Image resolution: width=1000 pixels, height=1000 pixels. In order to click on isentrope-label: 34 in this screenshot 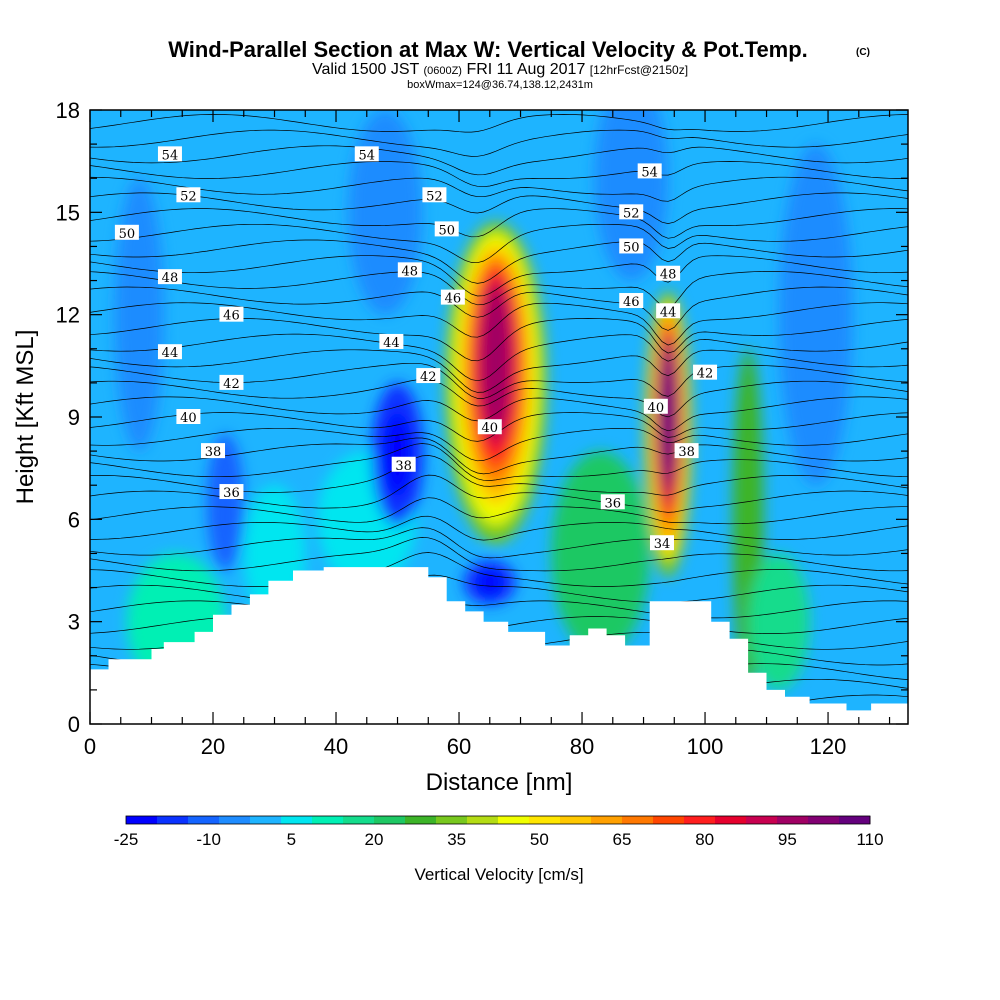, I will do `click(661, 543)`.